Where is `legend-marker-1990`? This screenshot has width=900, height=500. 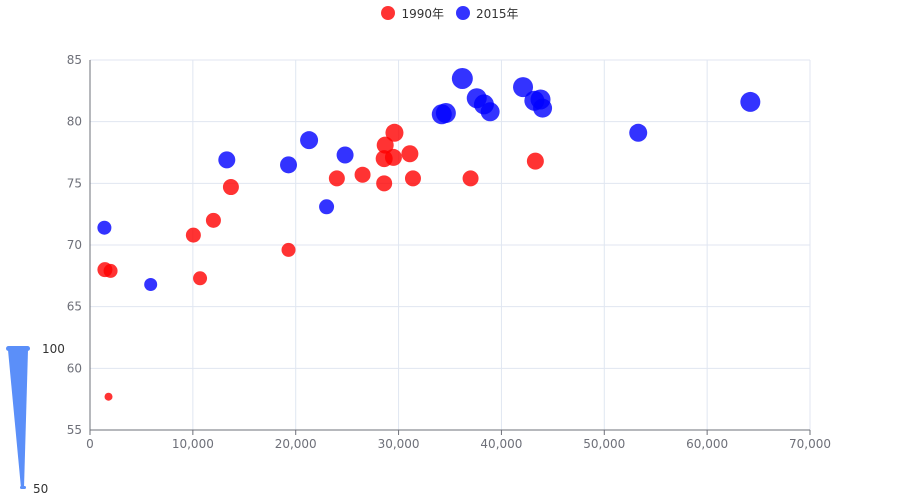 legend-marker-1990 is located at coordinates (388, 13).